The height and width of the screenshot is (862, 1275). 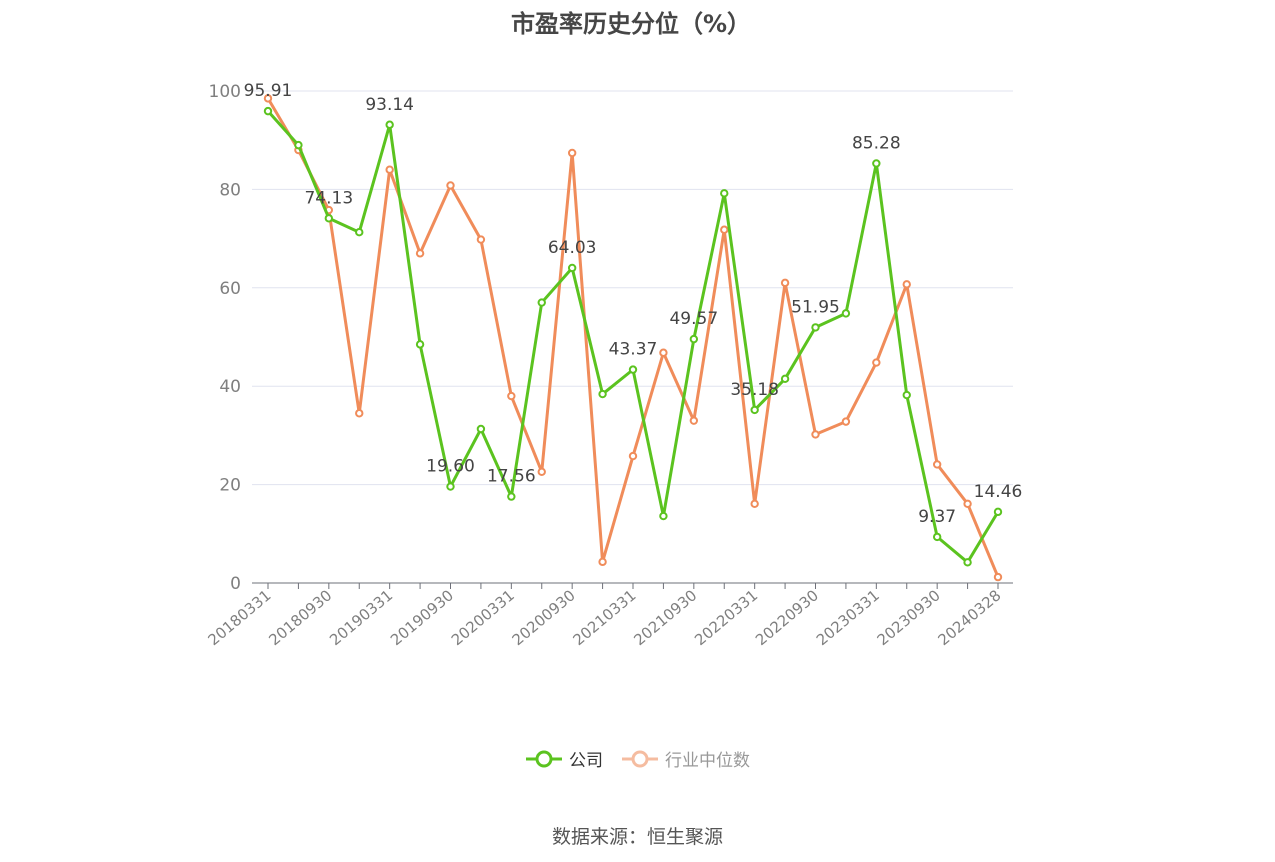 What do you see at coordinates (544, 617) in the screenshot?
I see `x-tick-label: 20200930` at bounding box center [544, 617].